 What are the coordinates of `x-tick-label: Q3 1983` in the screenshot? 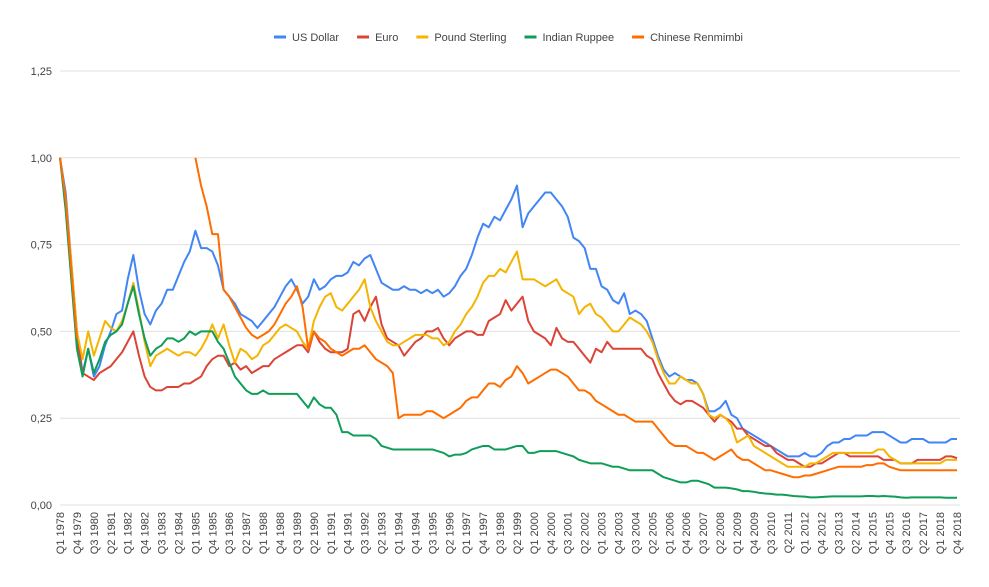 It's located at (163, 533).